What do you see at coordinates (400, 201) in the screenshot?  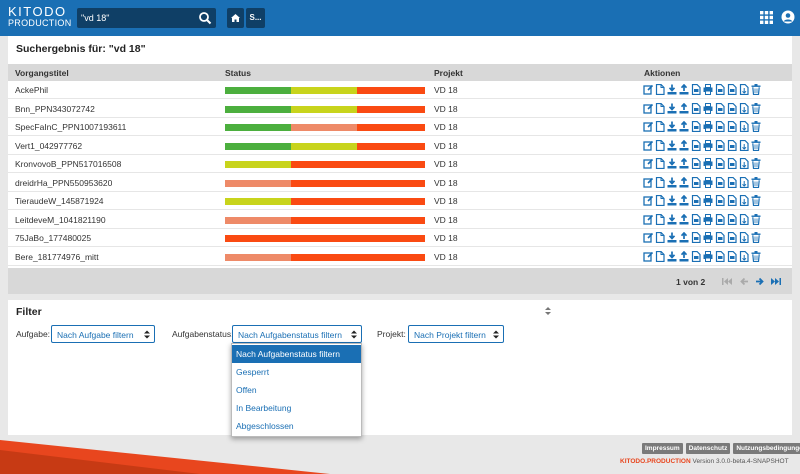 I see `table-row: TieraudeW_145871924 VD 18` at bounding box center [400, 201].